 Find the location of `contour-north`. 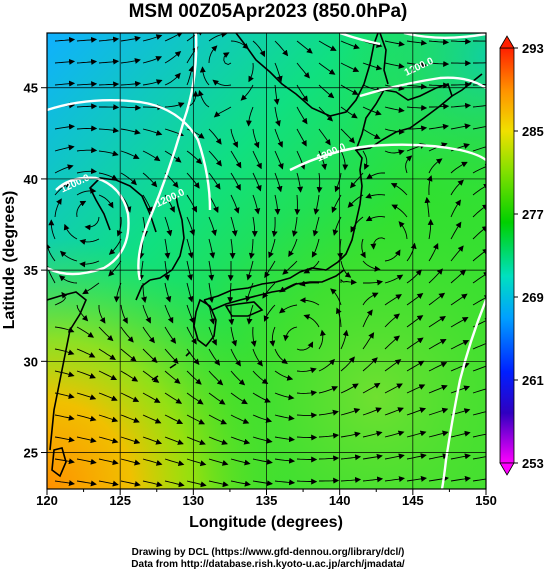

contour-north is located at coordinates (422, 65).